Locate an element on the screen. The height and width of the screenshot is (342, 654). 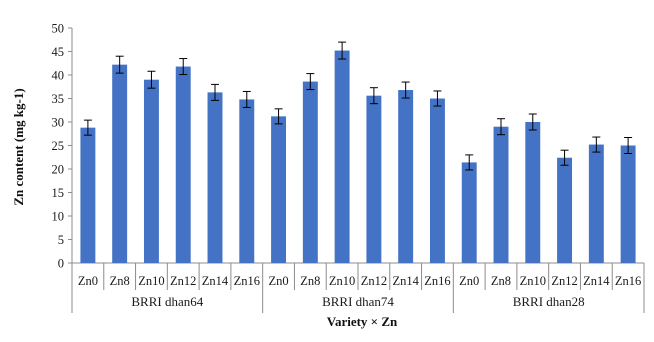
x-axis-title: Variety × Zn is located at coordinates (362, 321).